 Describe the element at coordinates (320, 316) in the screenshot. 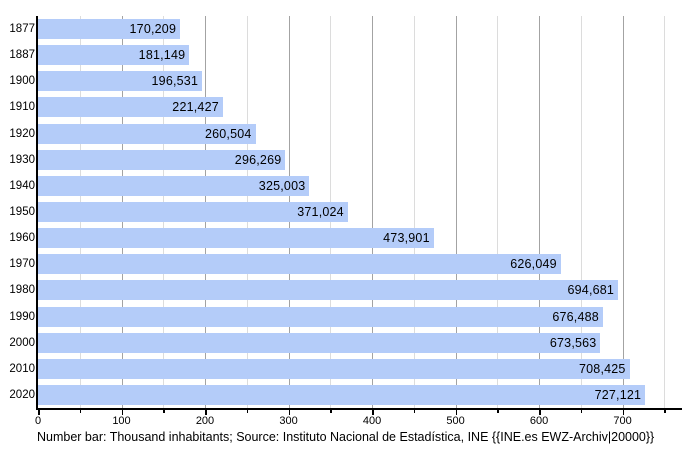

I see `bar-1990: 676,488` at that location.